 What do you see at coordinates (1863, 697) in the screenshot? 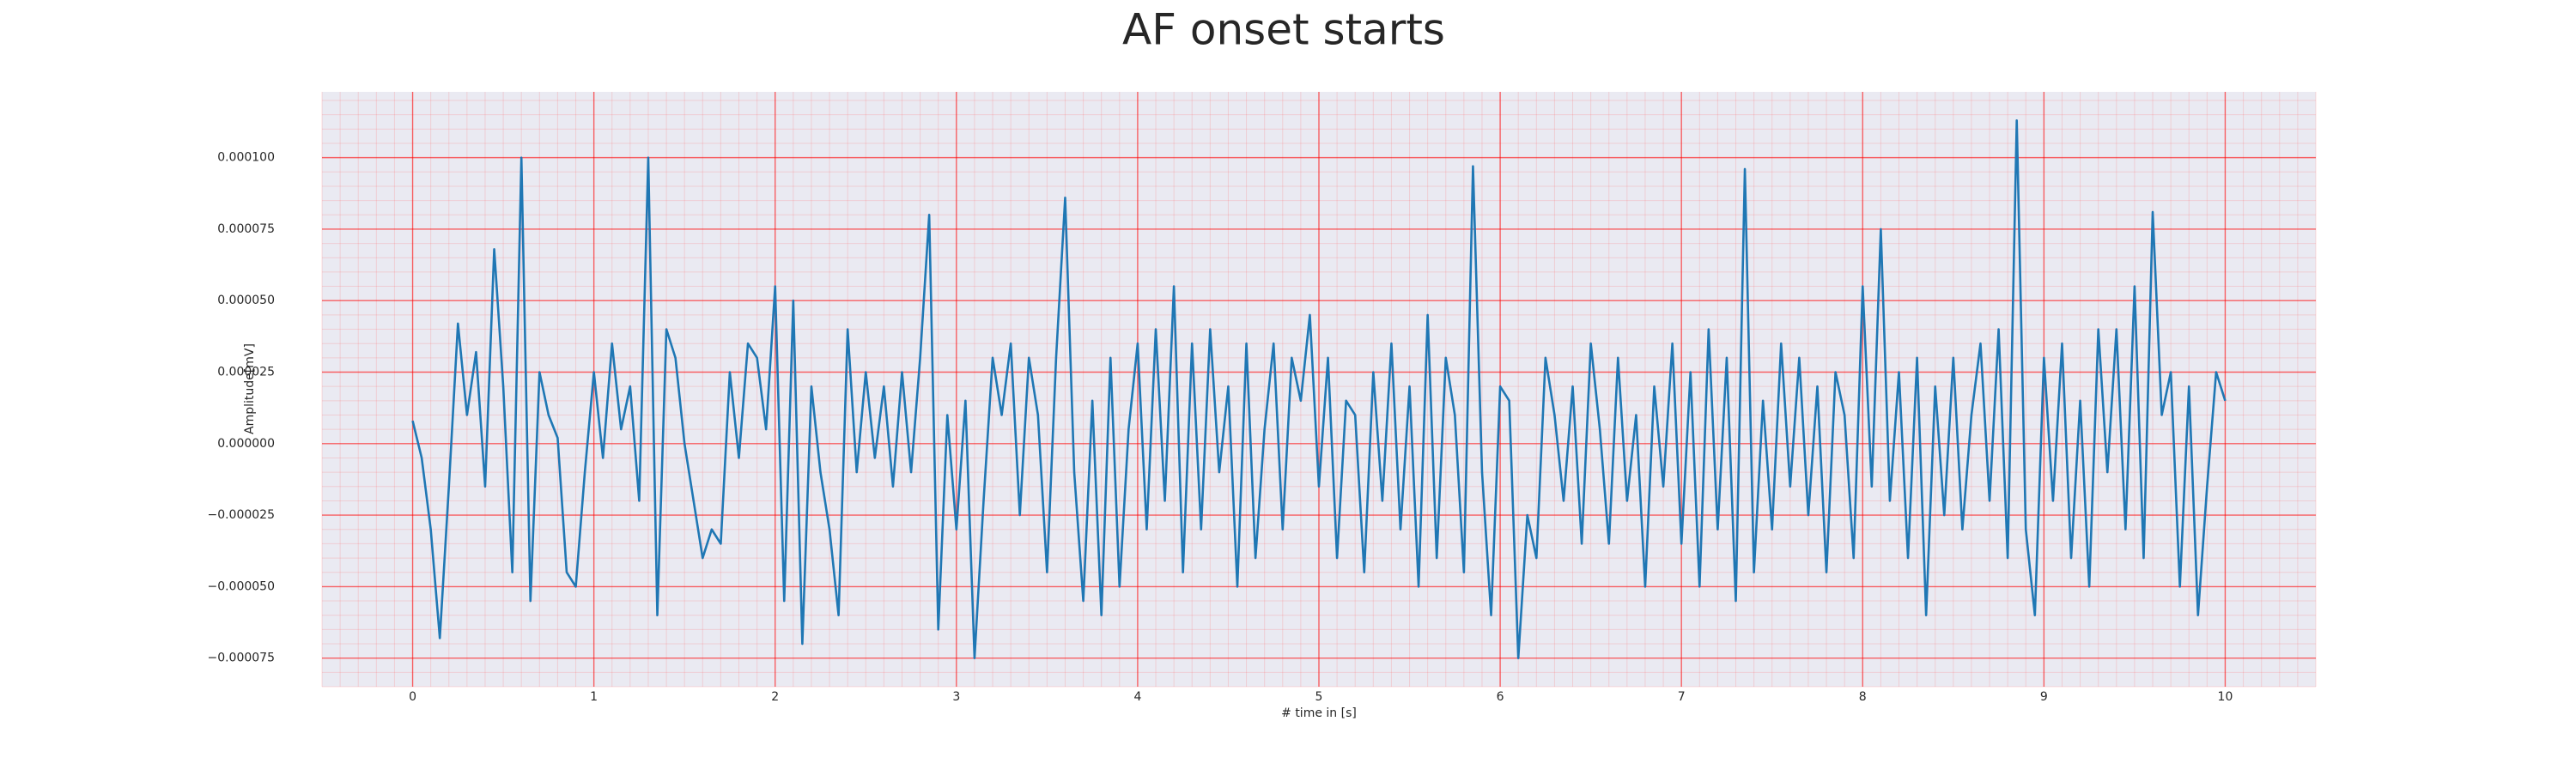
I see `x-tick-label: 8` at bounding box center [1863, 697].